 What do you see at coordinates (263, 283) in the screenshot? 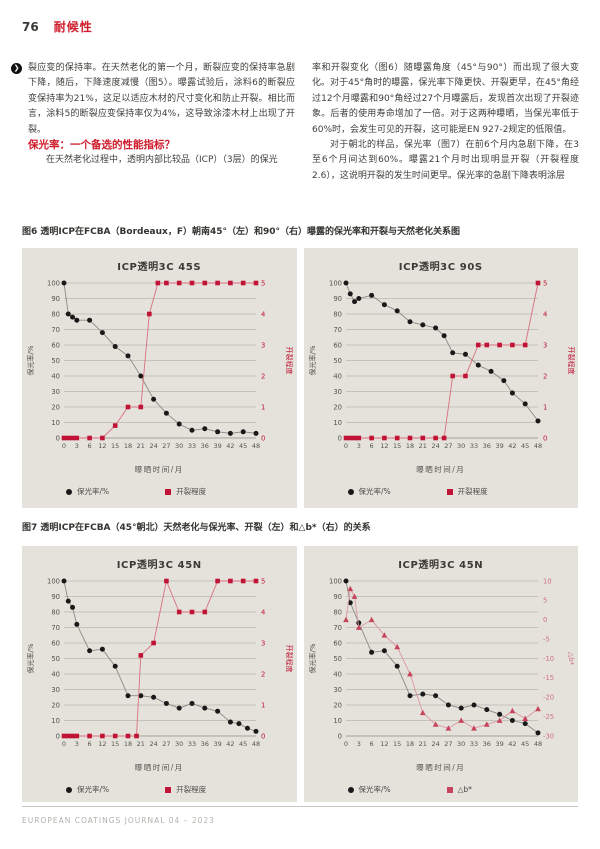
I see `svg-text: 5` at bounding box center [263, 283].